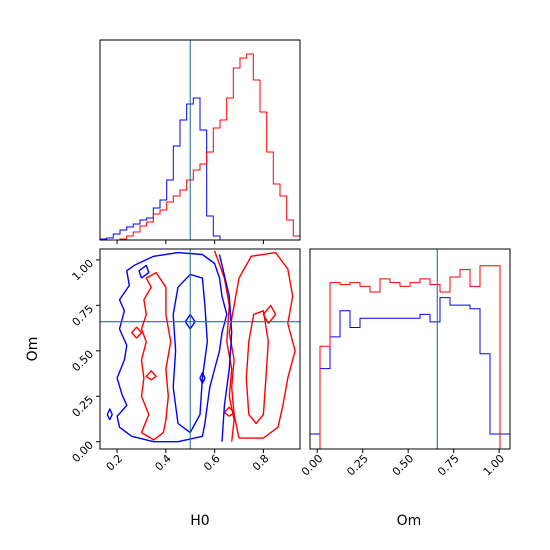  Describe the element at coordinates (357, 465) in the screenshot. I see `om-x-tick-label-1: 0.25` at that location.